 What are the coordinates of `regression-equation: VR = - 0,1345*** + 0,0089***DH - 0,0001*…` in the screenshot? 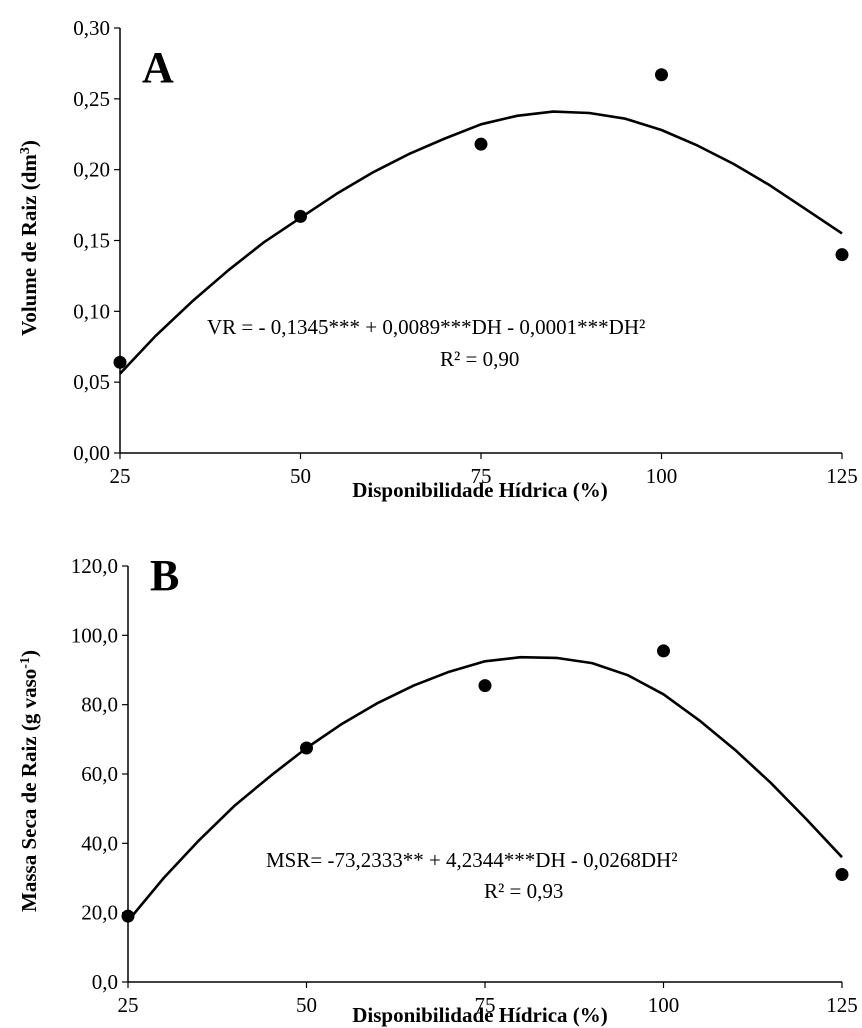 It's located at (426, 327).